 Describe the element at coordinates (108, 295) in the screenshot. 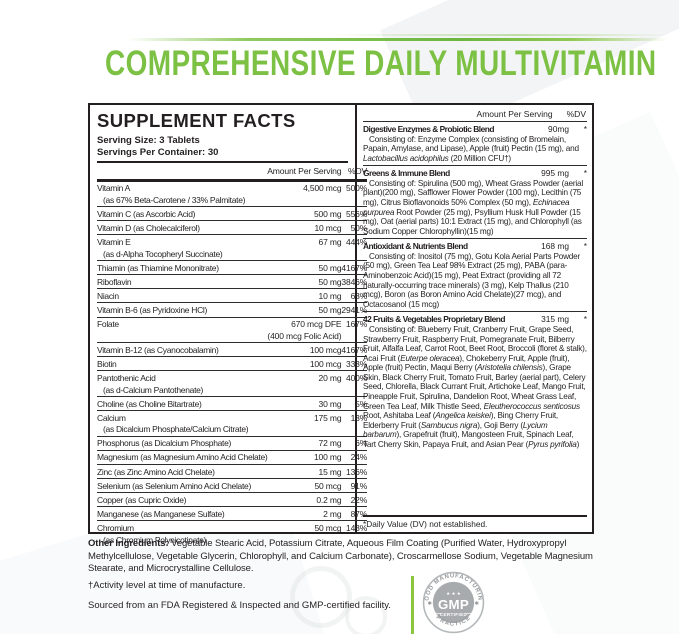

I see `nutrient-name: Niacin` at that location.